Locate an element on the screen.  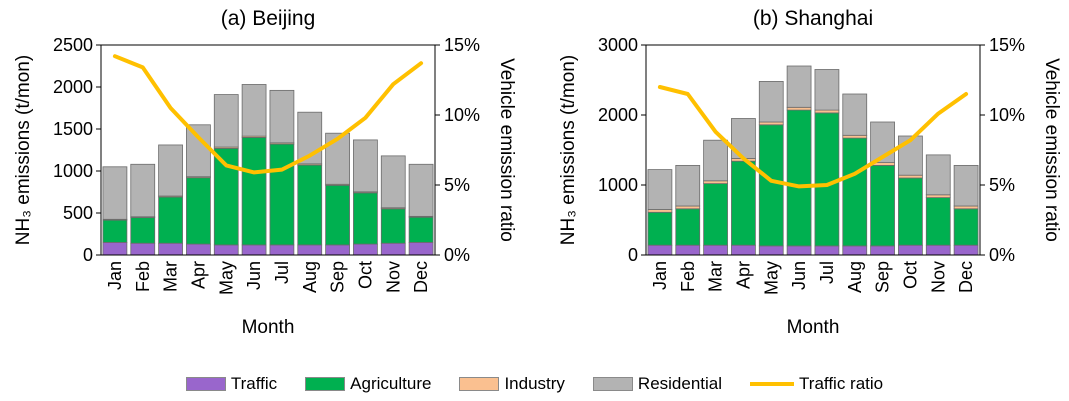
beijing-ytick-label-1500: 1500 is located at coordinates (73, 129).